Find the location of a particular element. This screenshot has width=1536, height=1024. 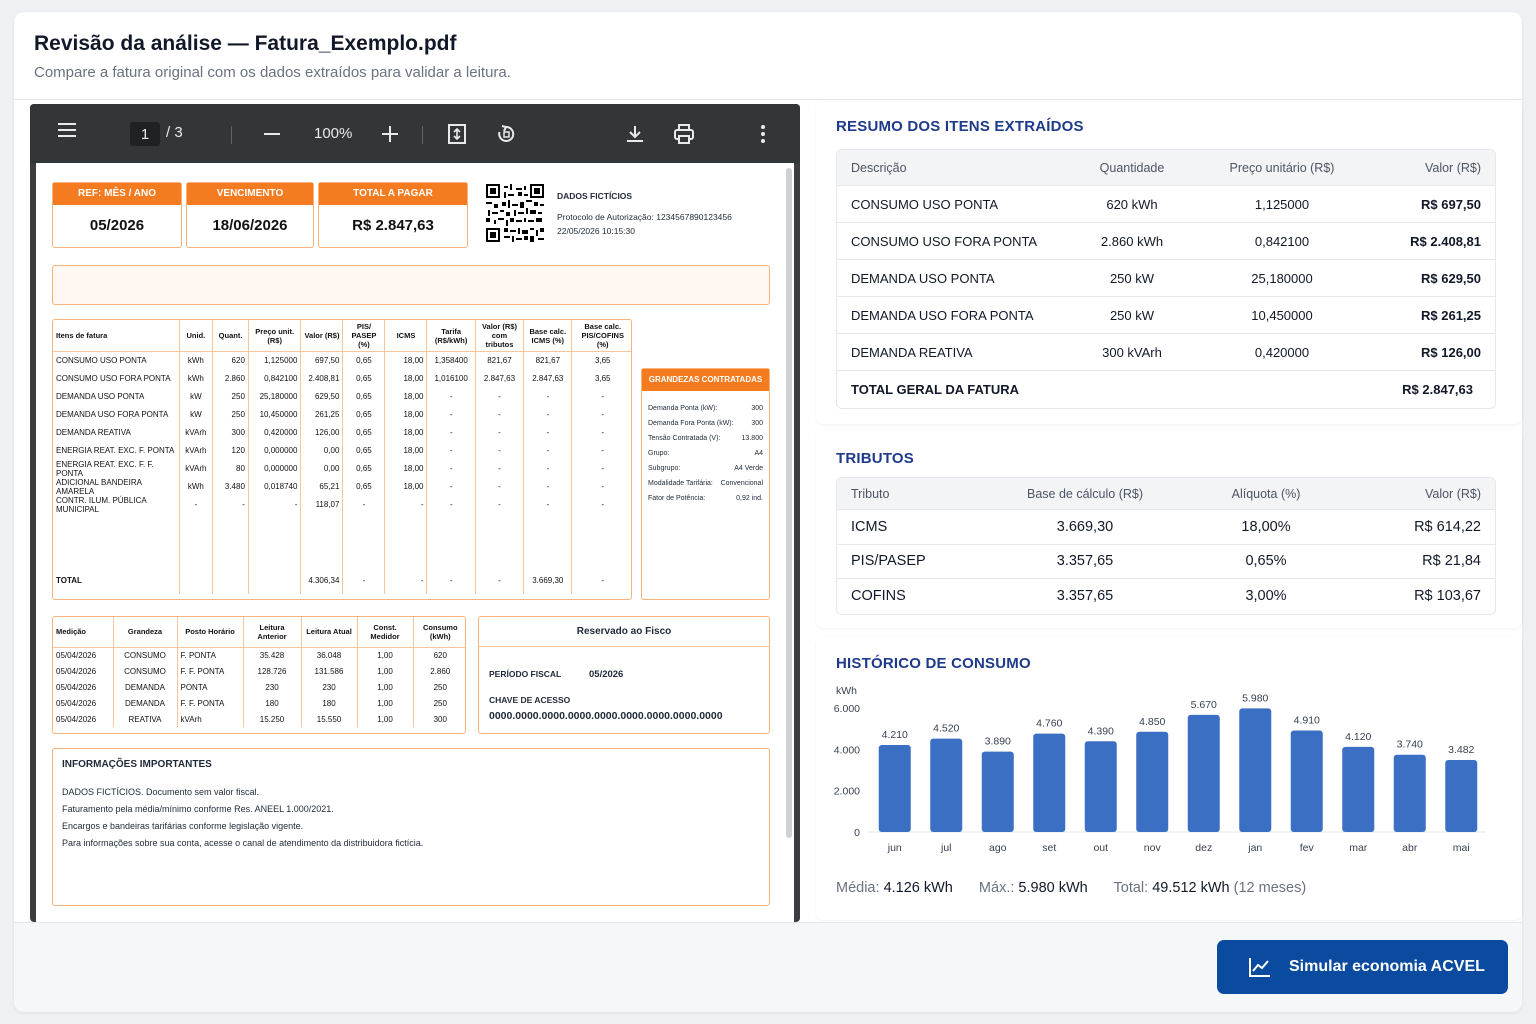

table-cell: DEMANDA USO PONTA is located at coordinates (923, 278).